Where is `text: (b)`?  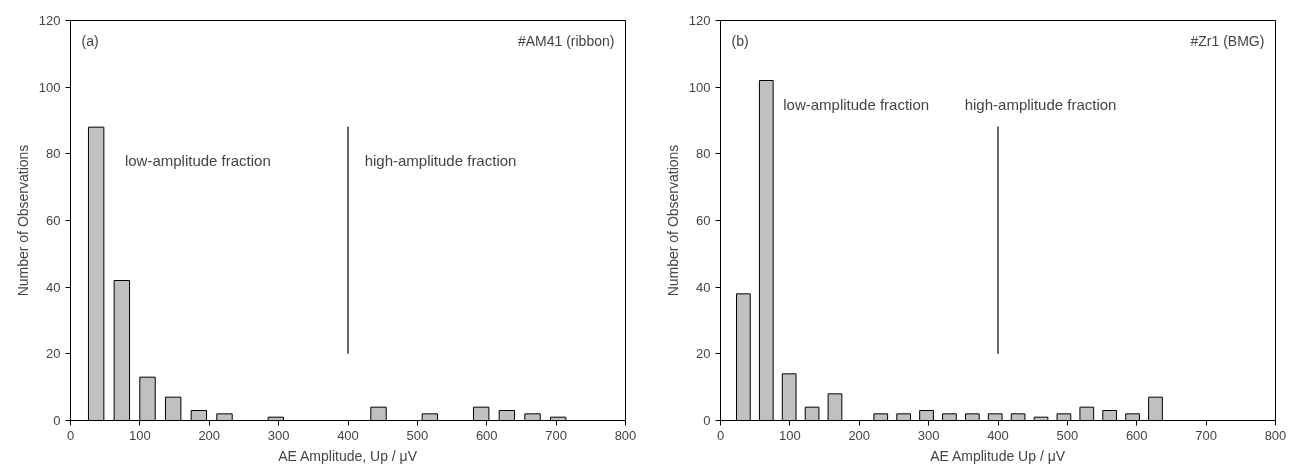 text: (b) is located at coordinates (740, 40).